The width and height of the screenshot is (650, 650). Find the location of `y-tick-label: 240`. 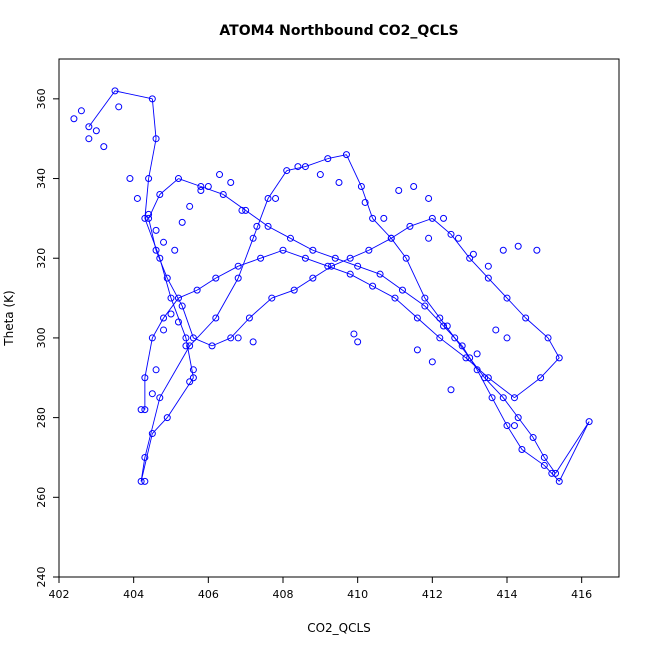

y-tick-label: 240 is located at coordinates (41, 577).